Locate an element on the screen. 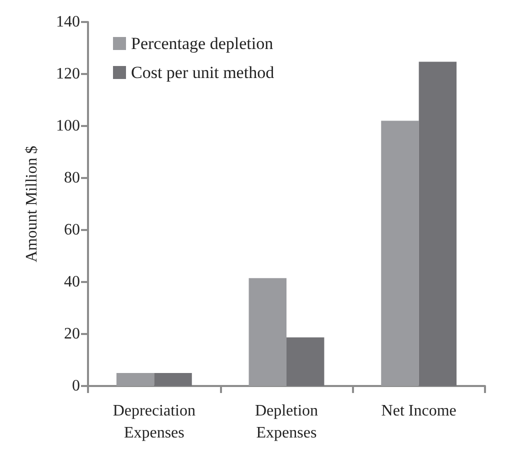 This screenshot has width=505, height=466. y-tick-label: 20 is located at coordinates (72, 334).